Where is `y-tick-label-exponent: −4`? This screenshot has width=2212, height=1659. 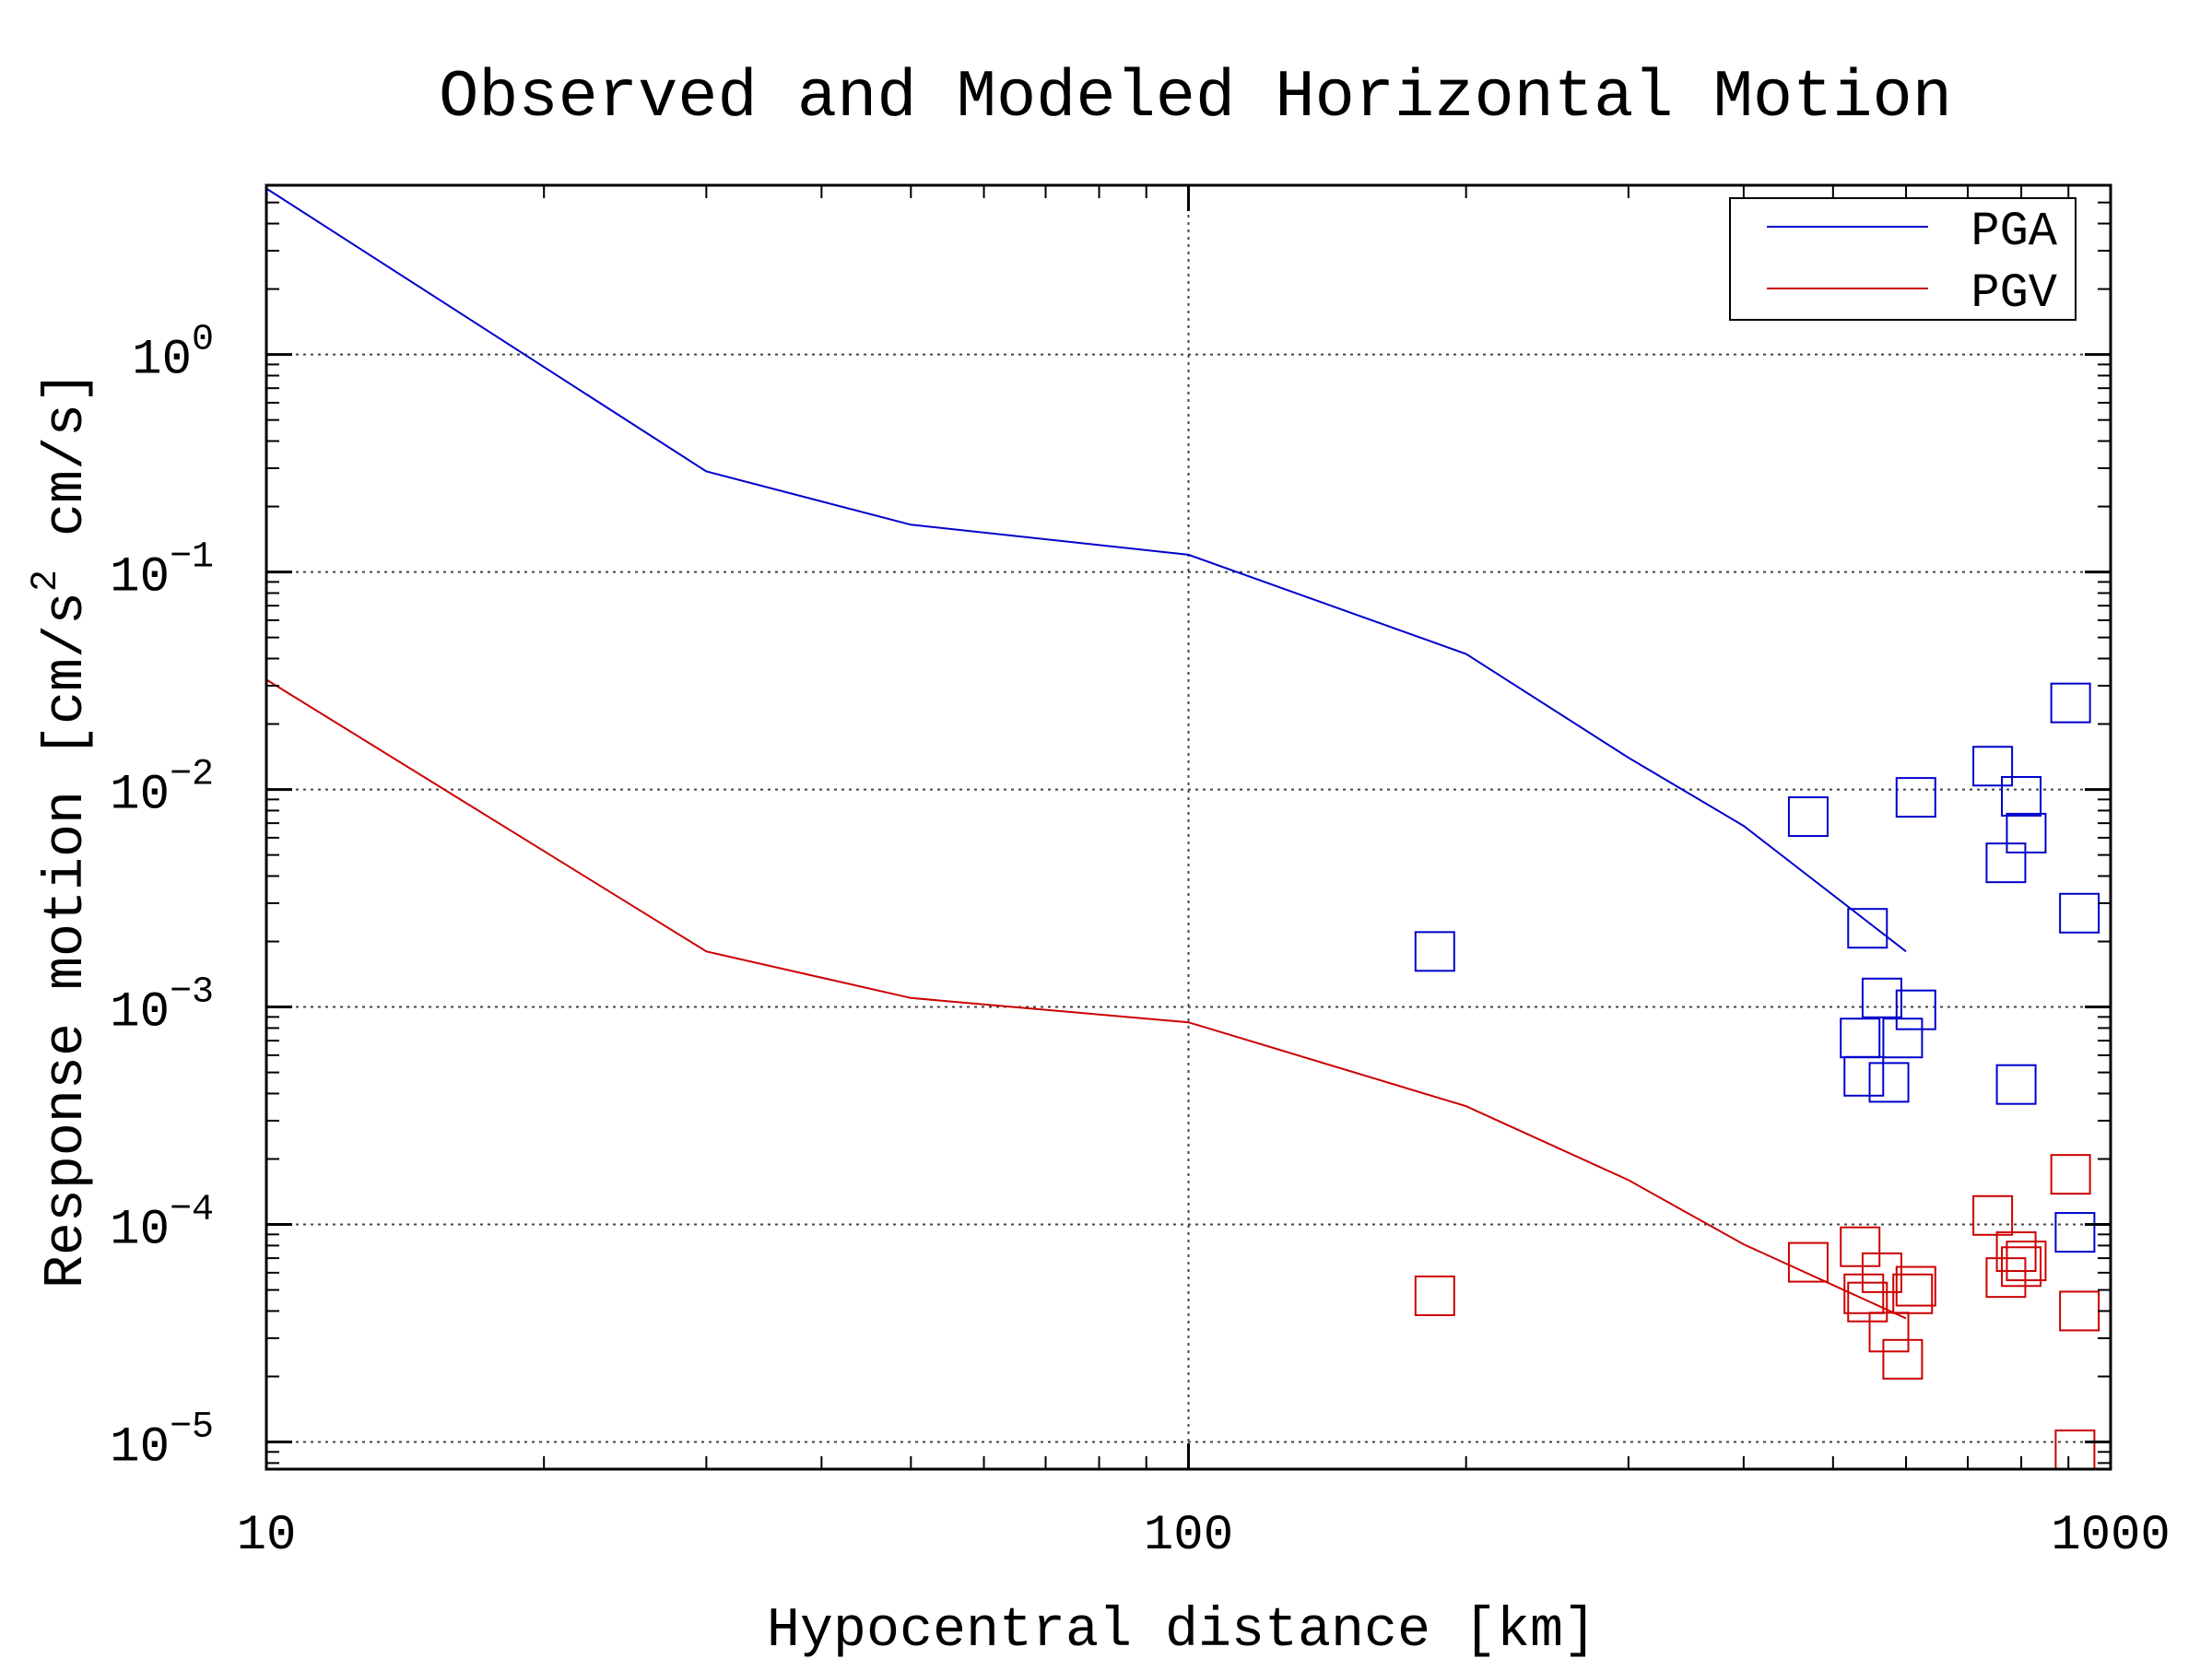 y-tick-label-exponent: −4 is located at coordinates (192, 1210).